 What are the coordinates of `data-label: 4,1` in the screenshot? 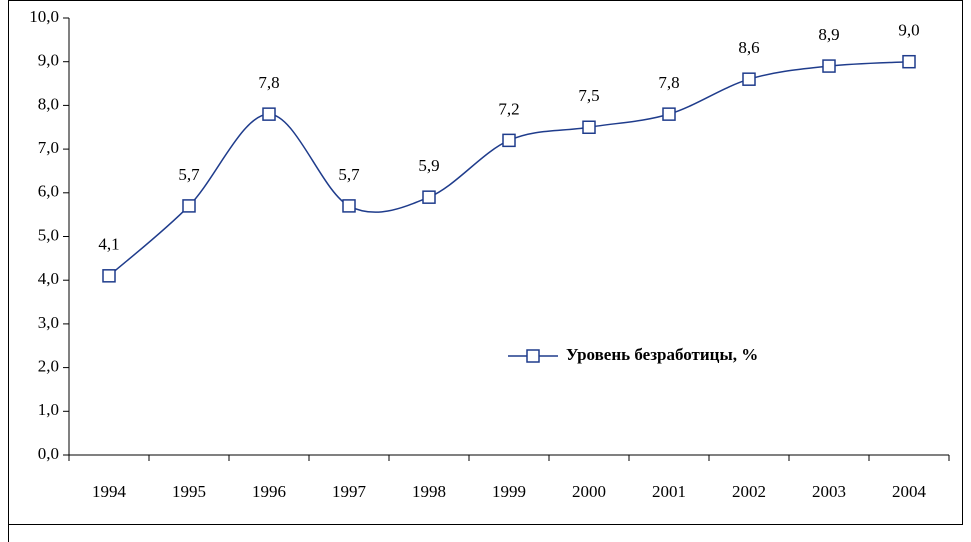 It's located at (108, 244).